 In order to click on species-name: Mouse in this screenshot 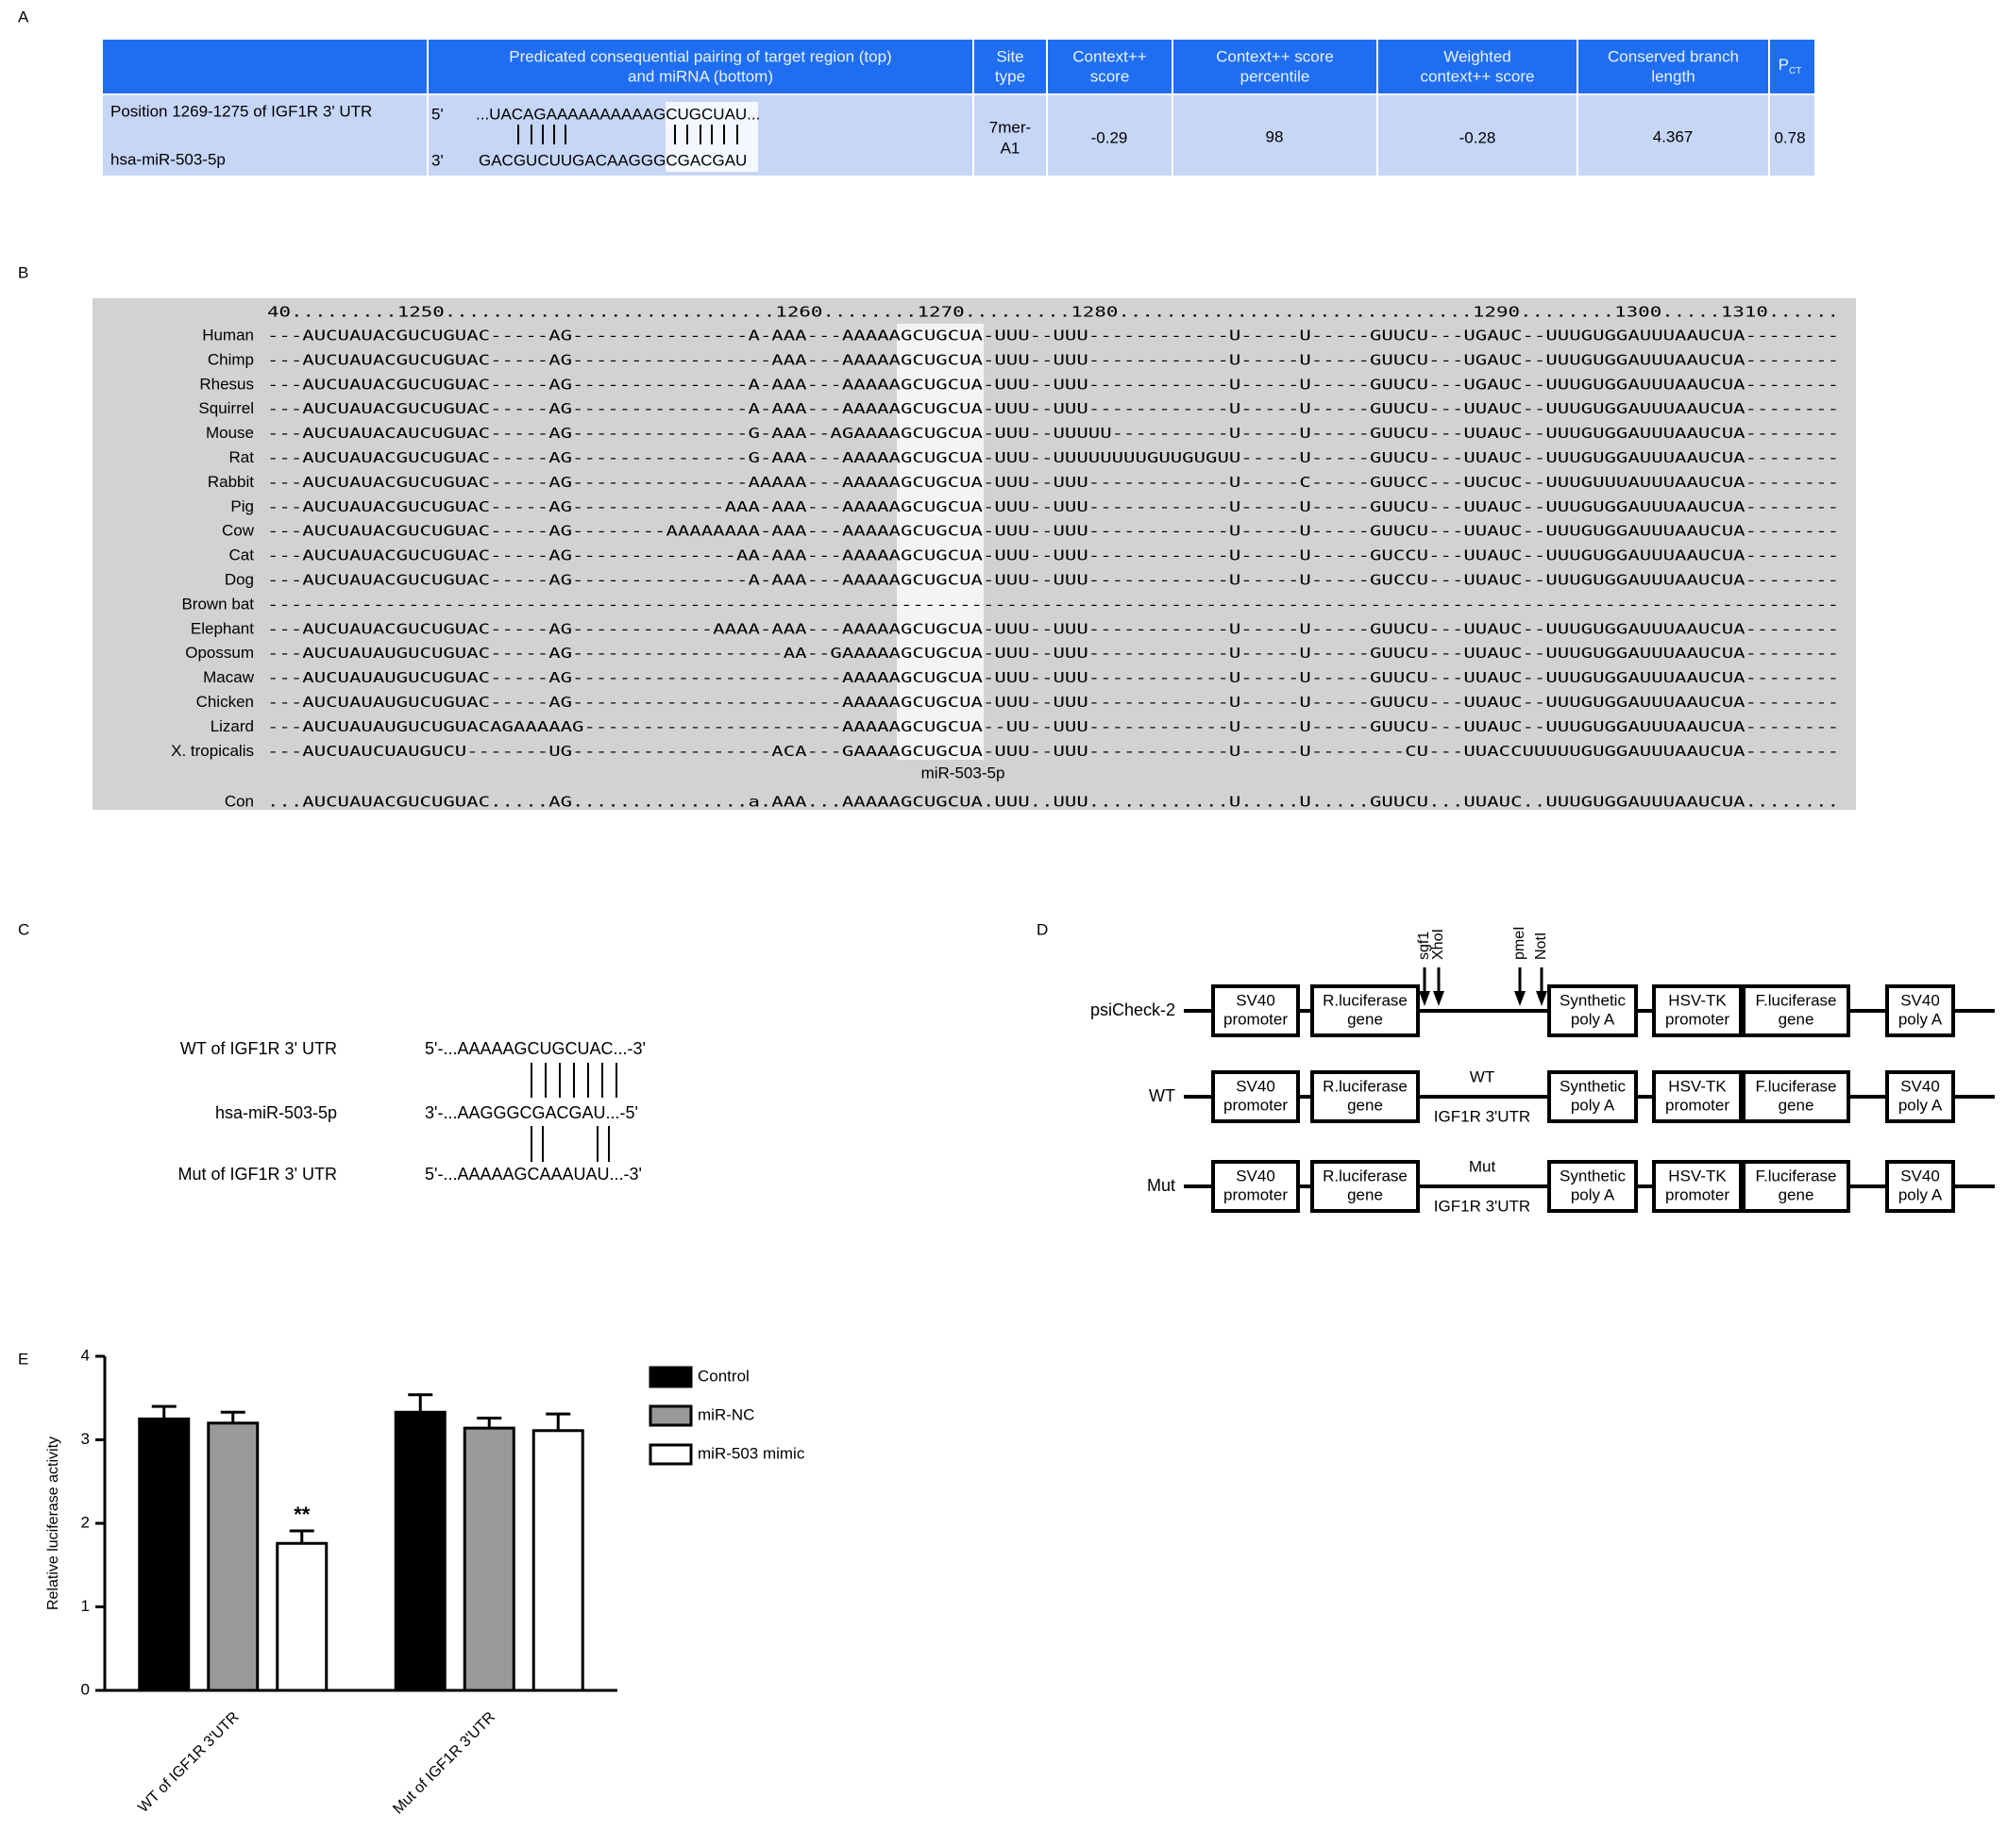, I will do `click(230, 433)`.